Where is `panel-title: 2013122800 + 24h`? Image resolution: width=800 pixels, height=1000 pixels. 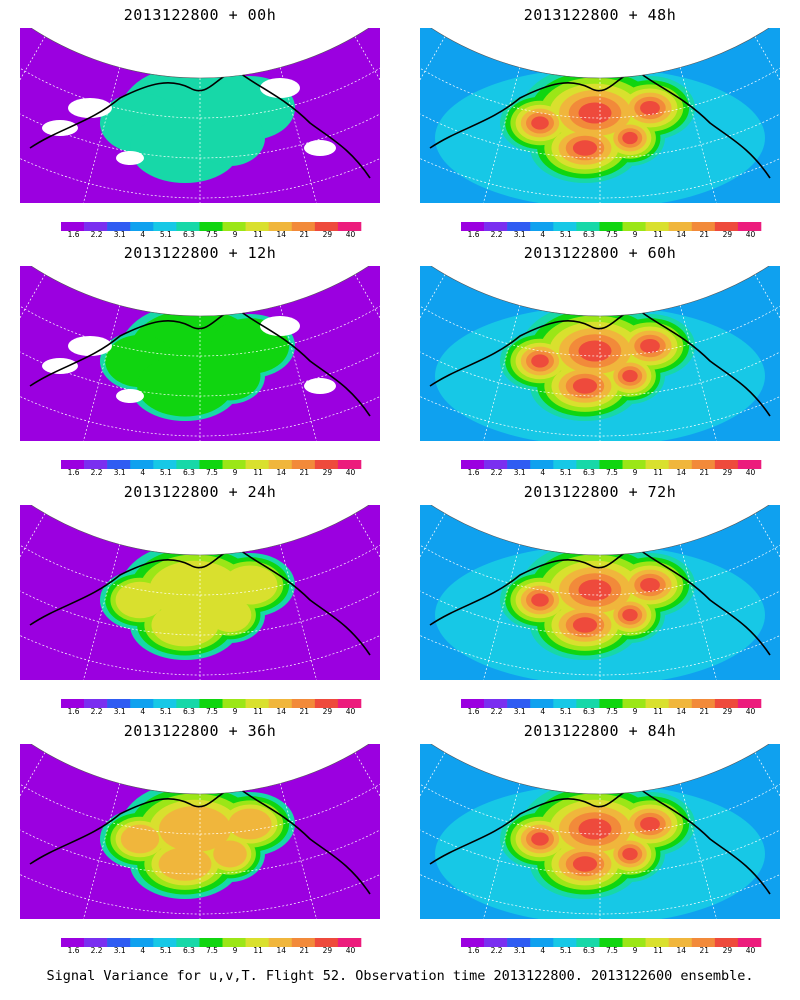 panel-title: 2013122800 + 24h is located at coordinates (200, 492).